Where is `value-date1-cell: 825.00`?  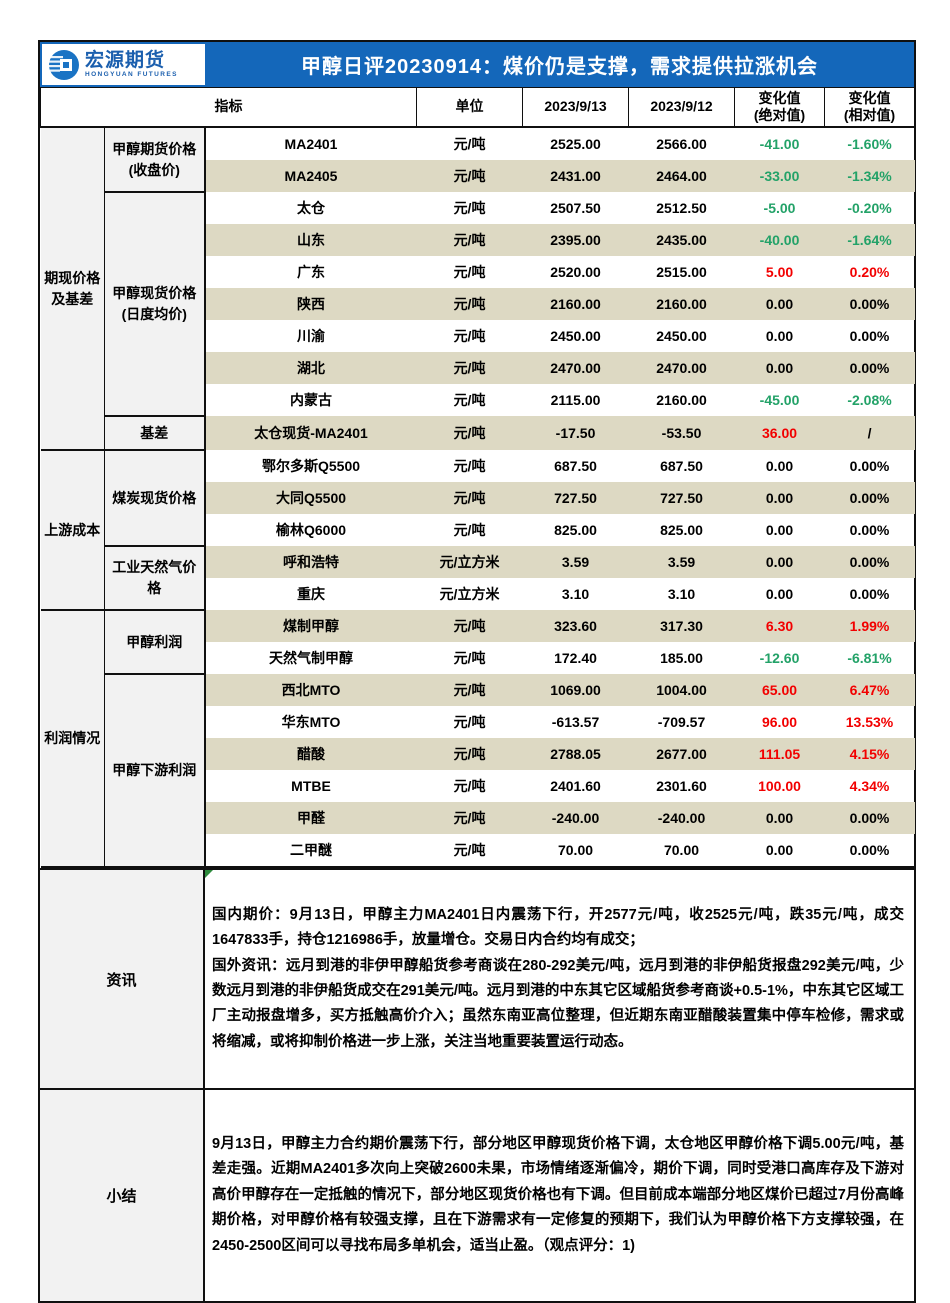 value-date1-cell: 825.00 is located at coordinates (575, 530).